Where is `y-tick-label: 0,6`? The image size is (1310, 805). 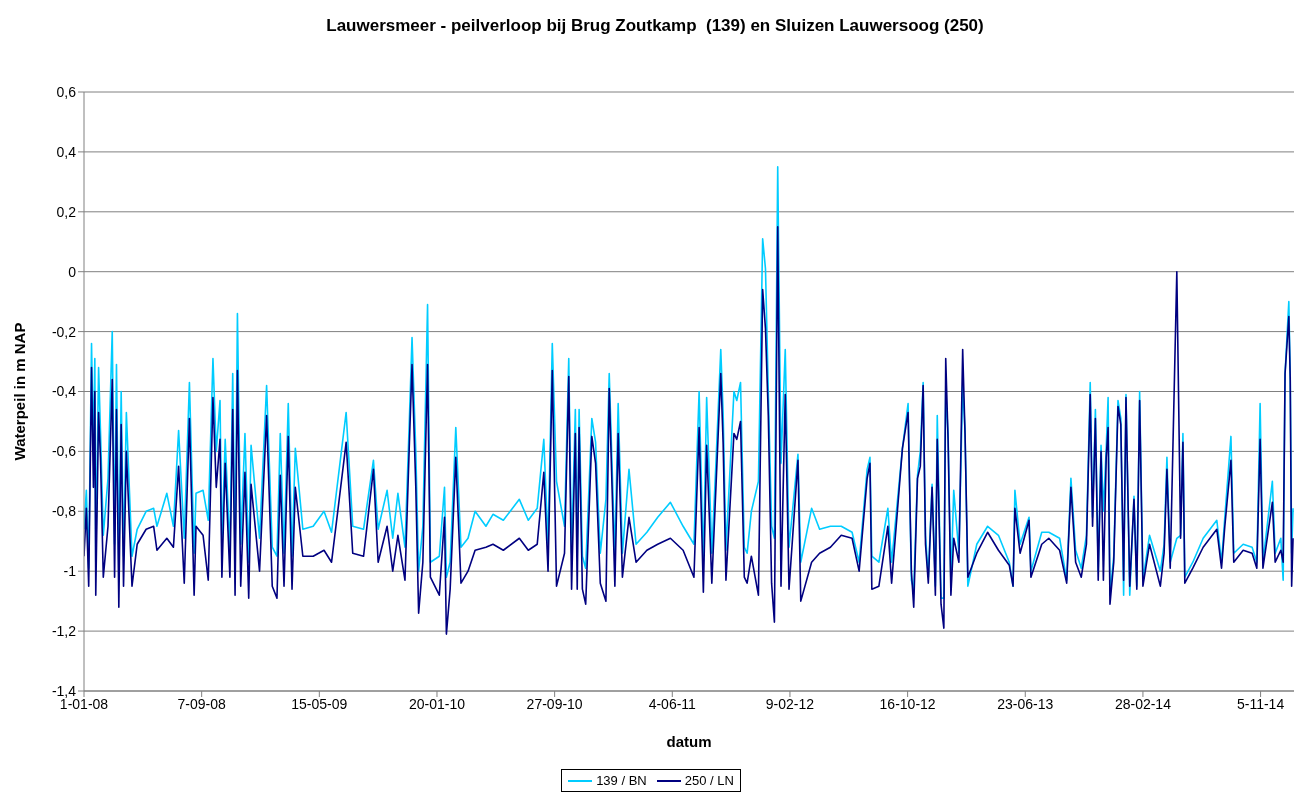 y-tick-label: 0,6 is located at coordinates (66, 91).